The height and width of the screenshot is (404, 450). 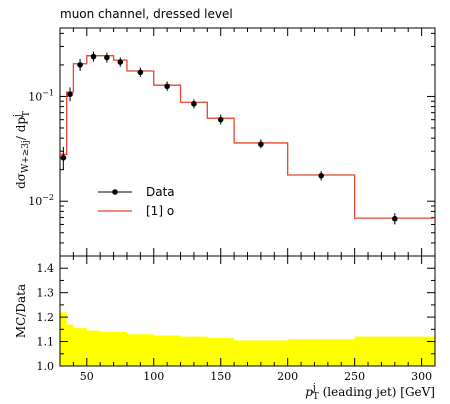 I want to click on xlabel-main: p, so click(x=309, y=392).